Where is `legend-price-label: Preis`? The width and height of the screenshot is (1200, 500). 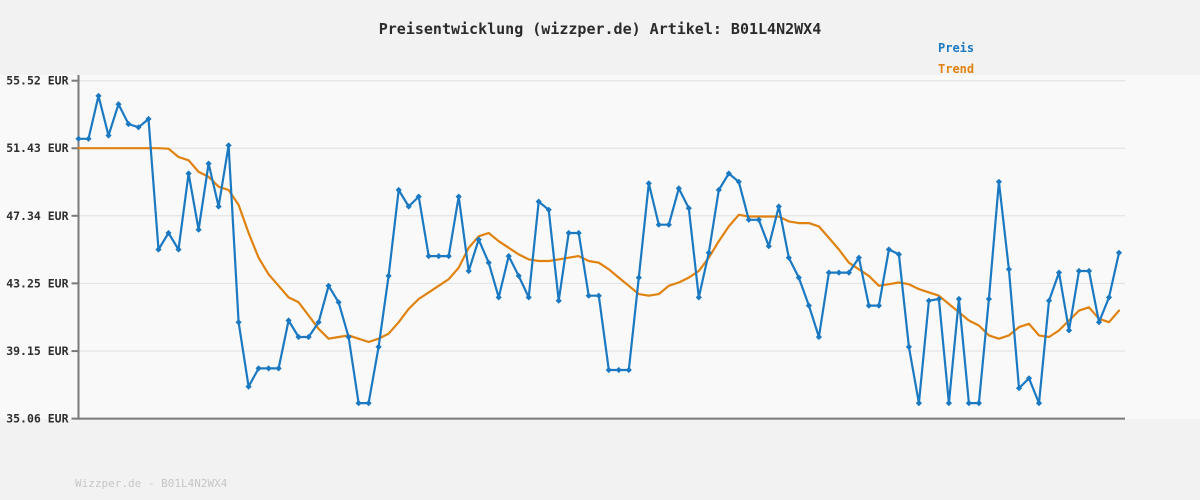
legend-price-label: Preis is located at coordinates (956, 48).